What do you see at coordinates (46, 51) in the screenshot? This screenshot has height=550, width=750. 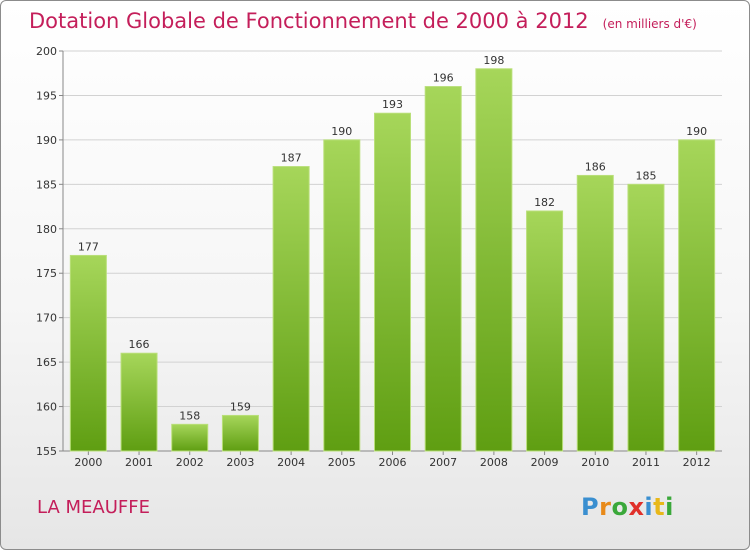 I see `y-tick-label: 200` at bounding box center [46, 51].